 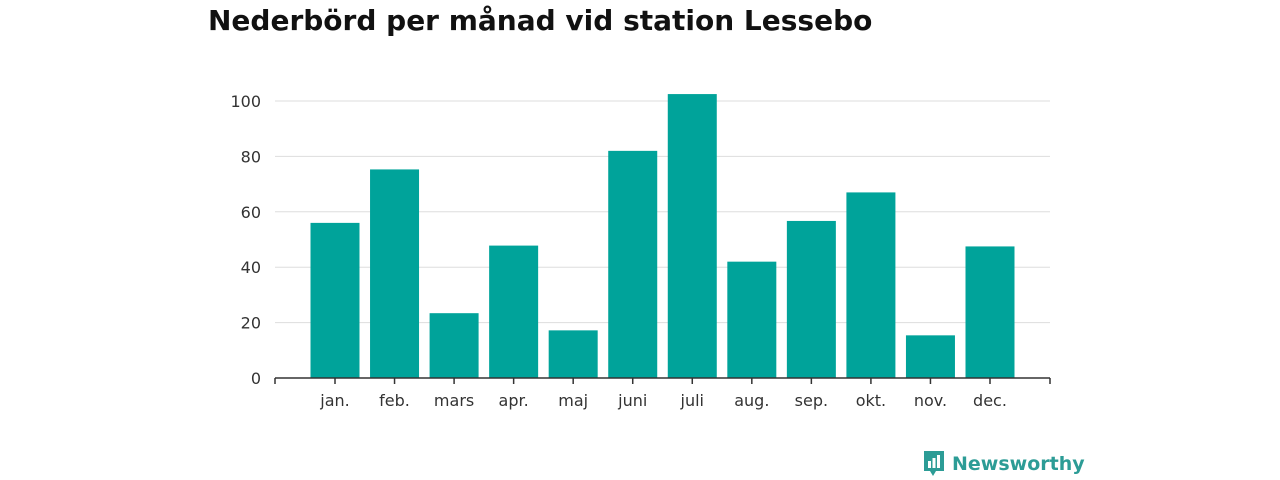 I want to click on x-tick-label: jan., so click(x=334, y=400).